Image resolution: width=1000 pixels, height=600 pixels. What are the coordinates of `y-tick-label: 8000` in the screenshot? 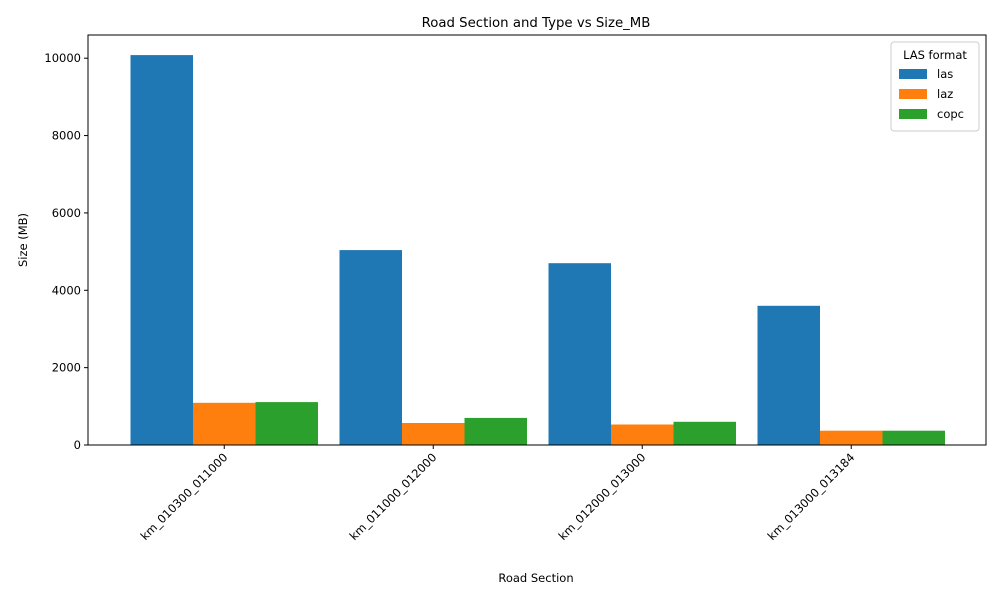 It's located at (66, 136).